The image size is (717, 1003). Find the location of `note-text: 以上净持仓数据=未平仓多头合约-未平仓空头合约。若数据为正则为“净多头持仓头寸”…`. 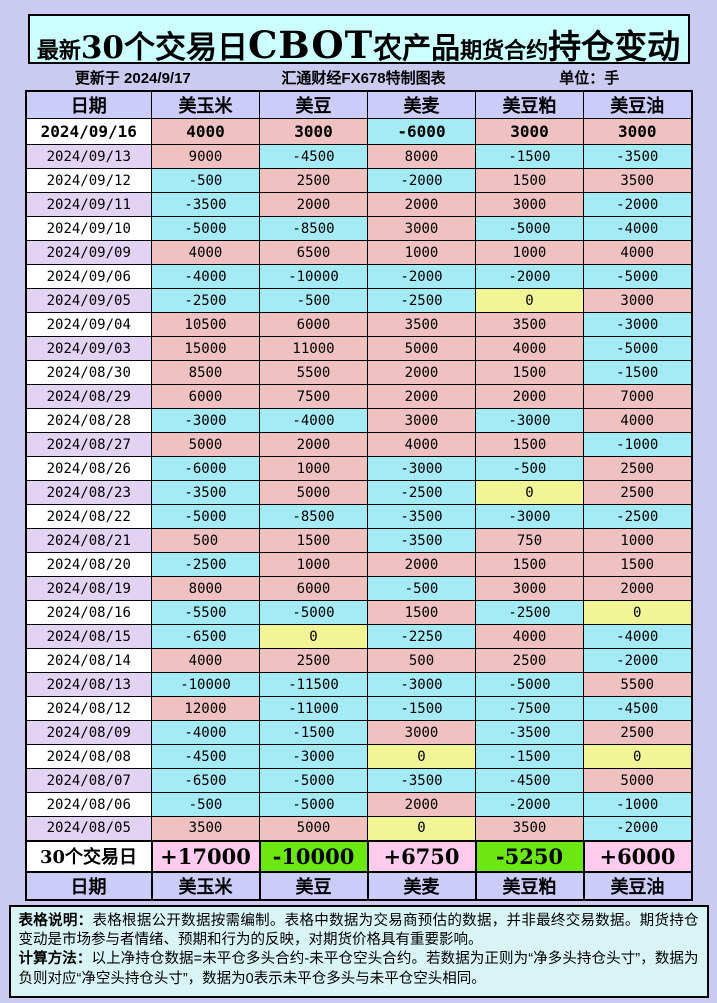

note-text: 以上净持仓数据=未平仓多头合约-未平仓空头合约。若数据为正则为“净多头持仓头寸”… is located at coordinates (358, 969).